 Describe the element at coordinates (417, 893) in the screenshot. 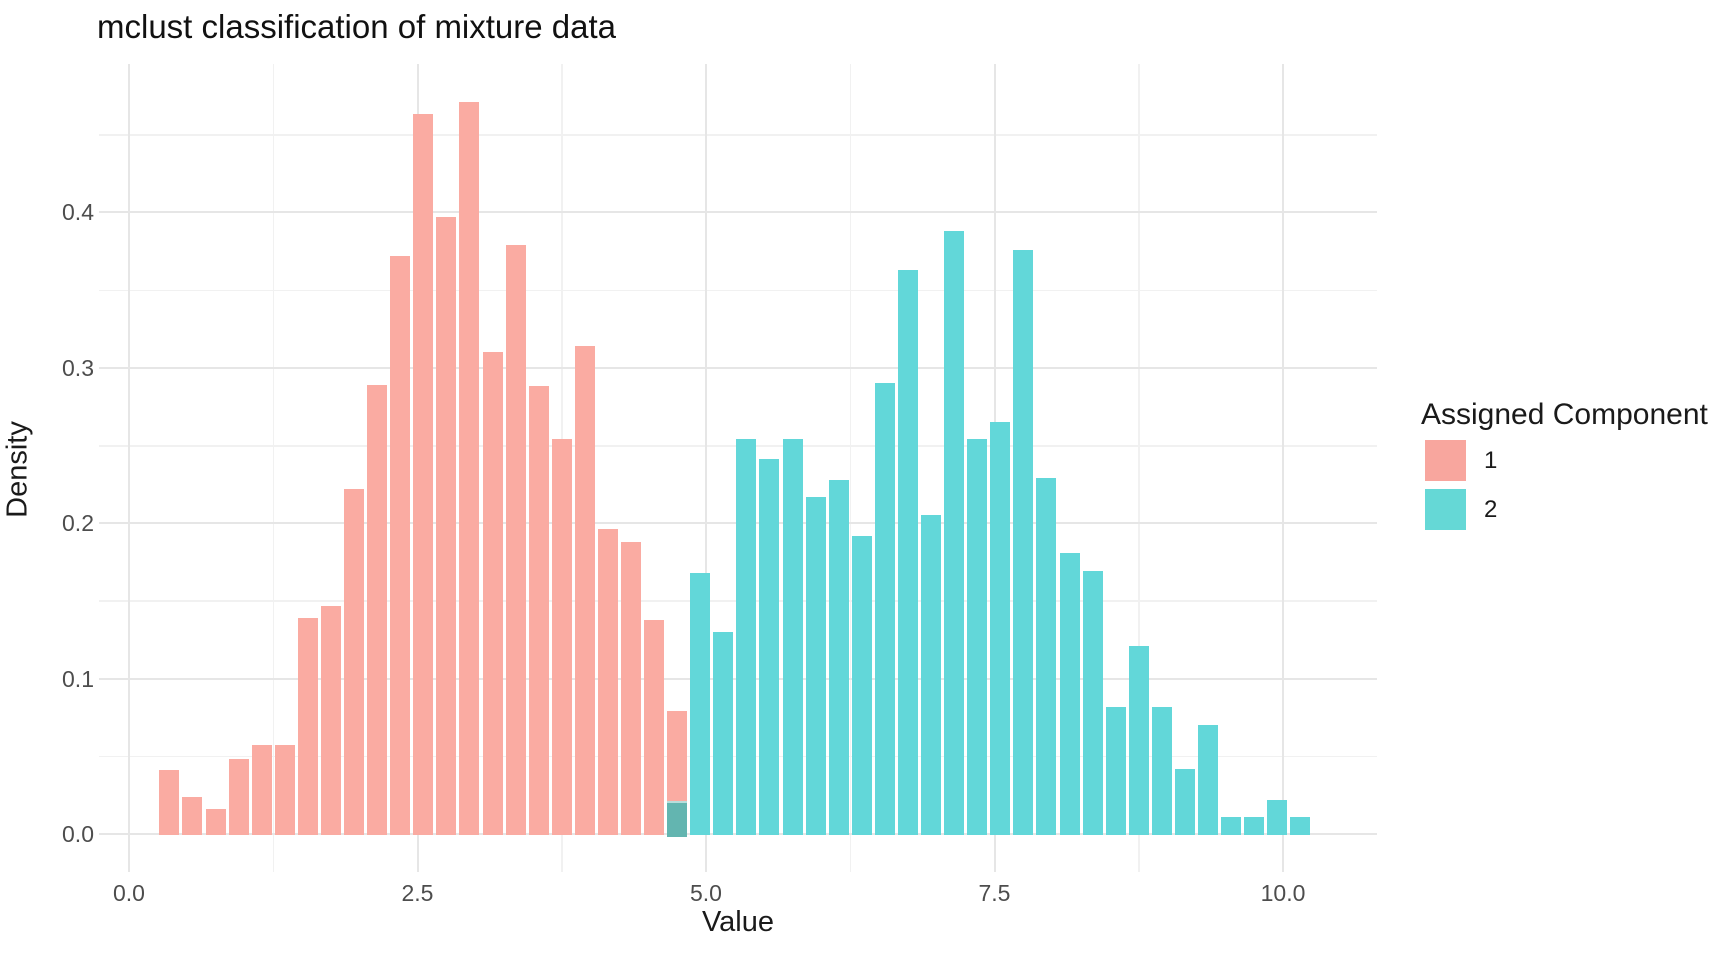

I see `x-tick-label: 2.5` at that location.